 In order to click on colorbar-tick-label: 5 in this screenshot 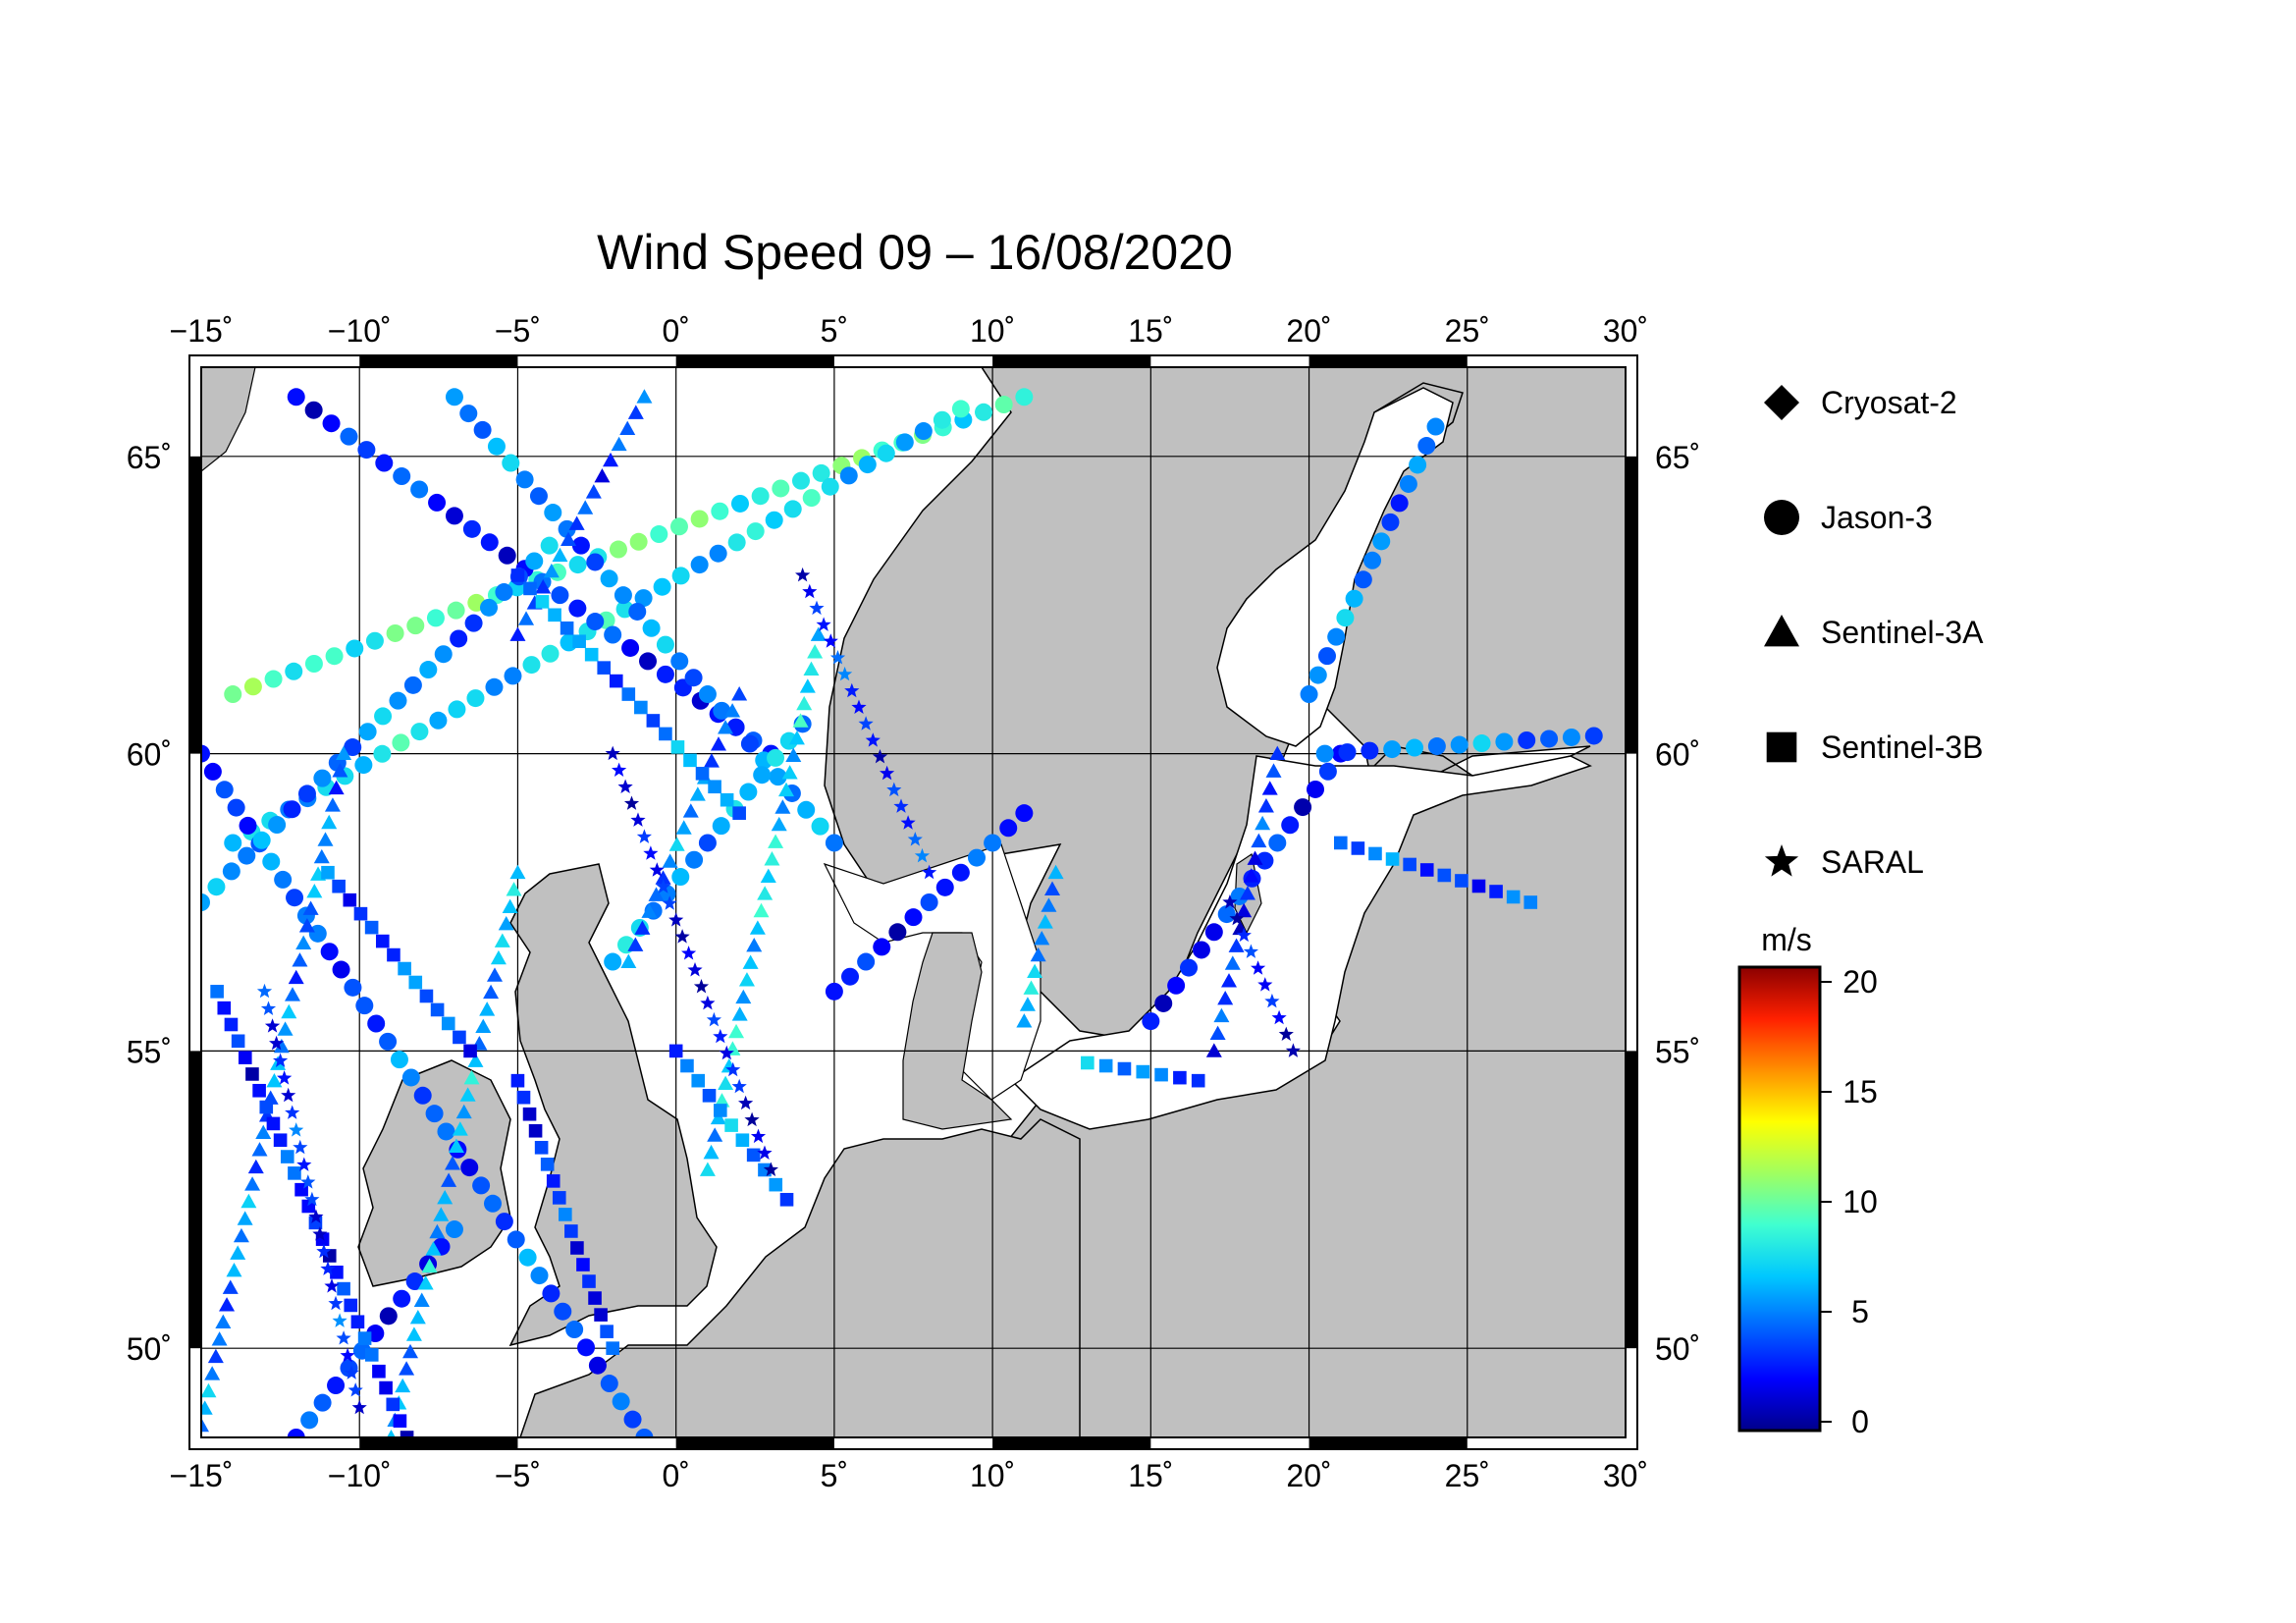, I will do `click(1860, 1312)`.